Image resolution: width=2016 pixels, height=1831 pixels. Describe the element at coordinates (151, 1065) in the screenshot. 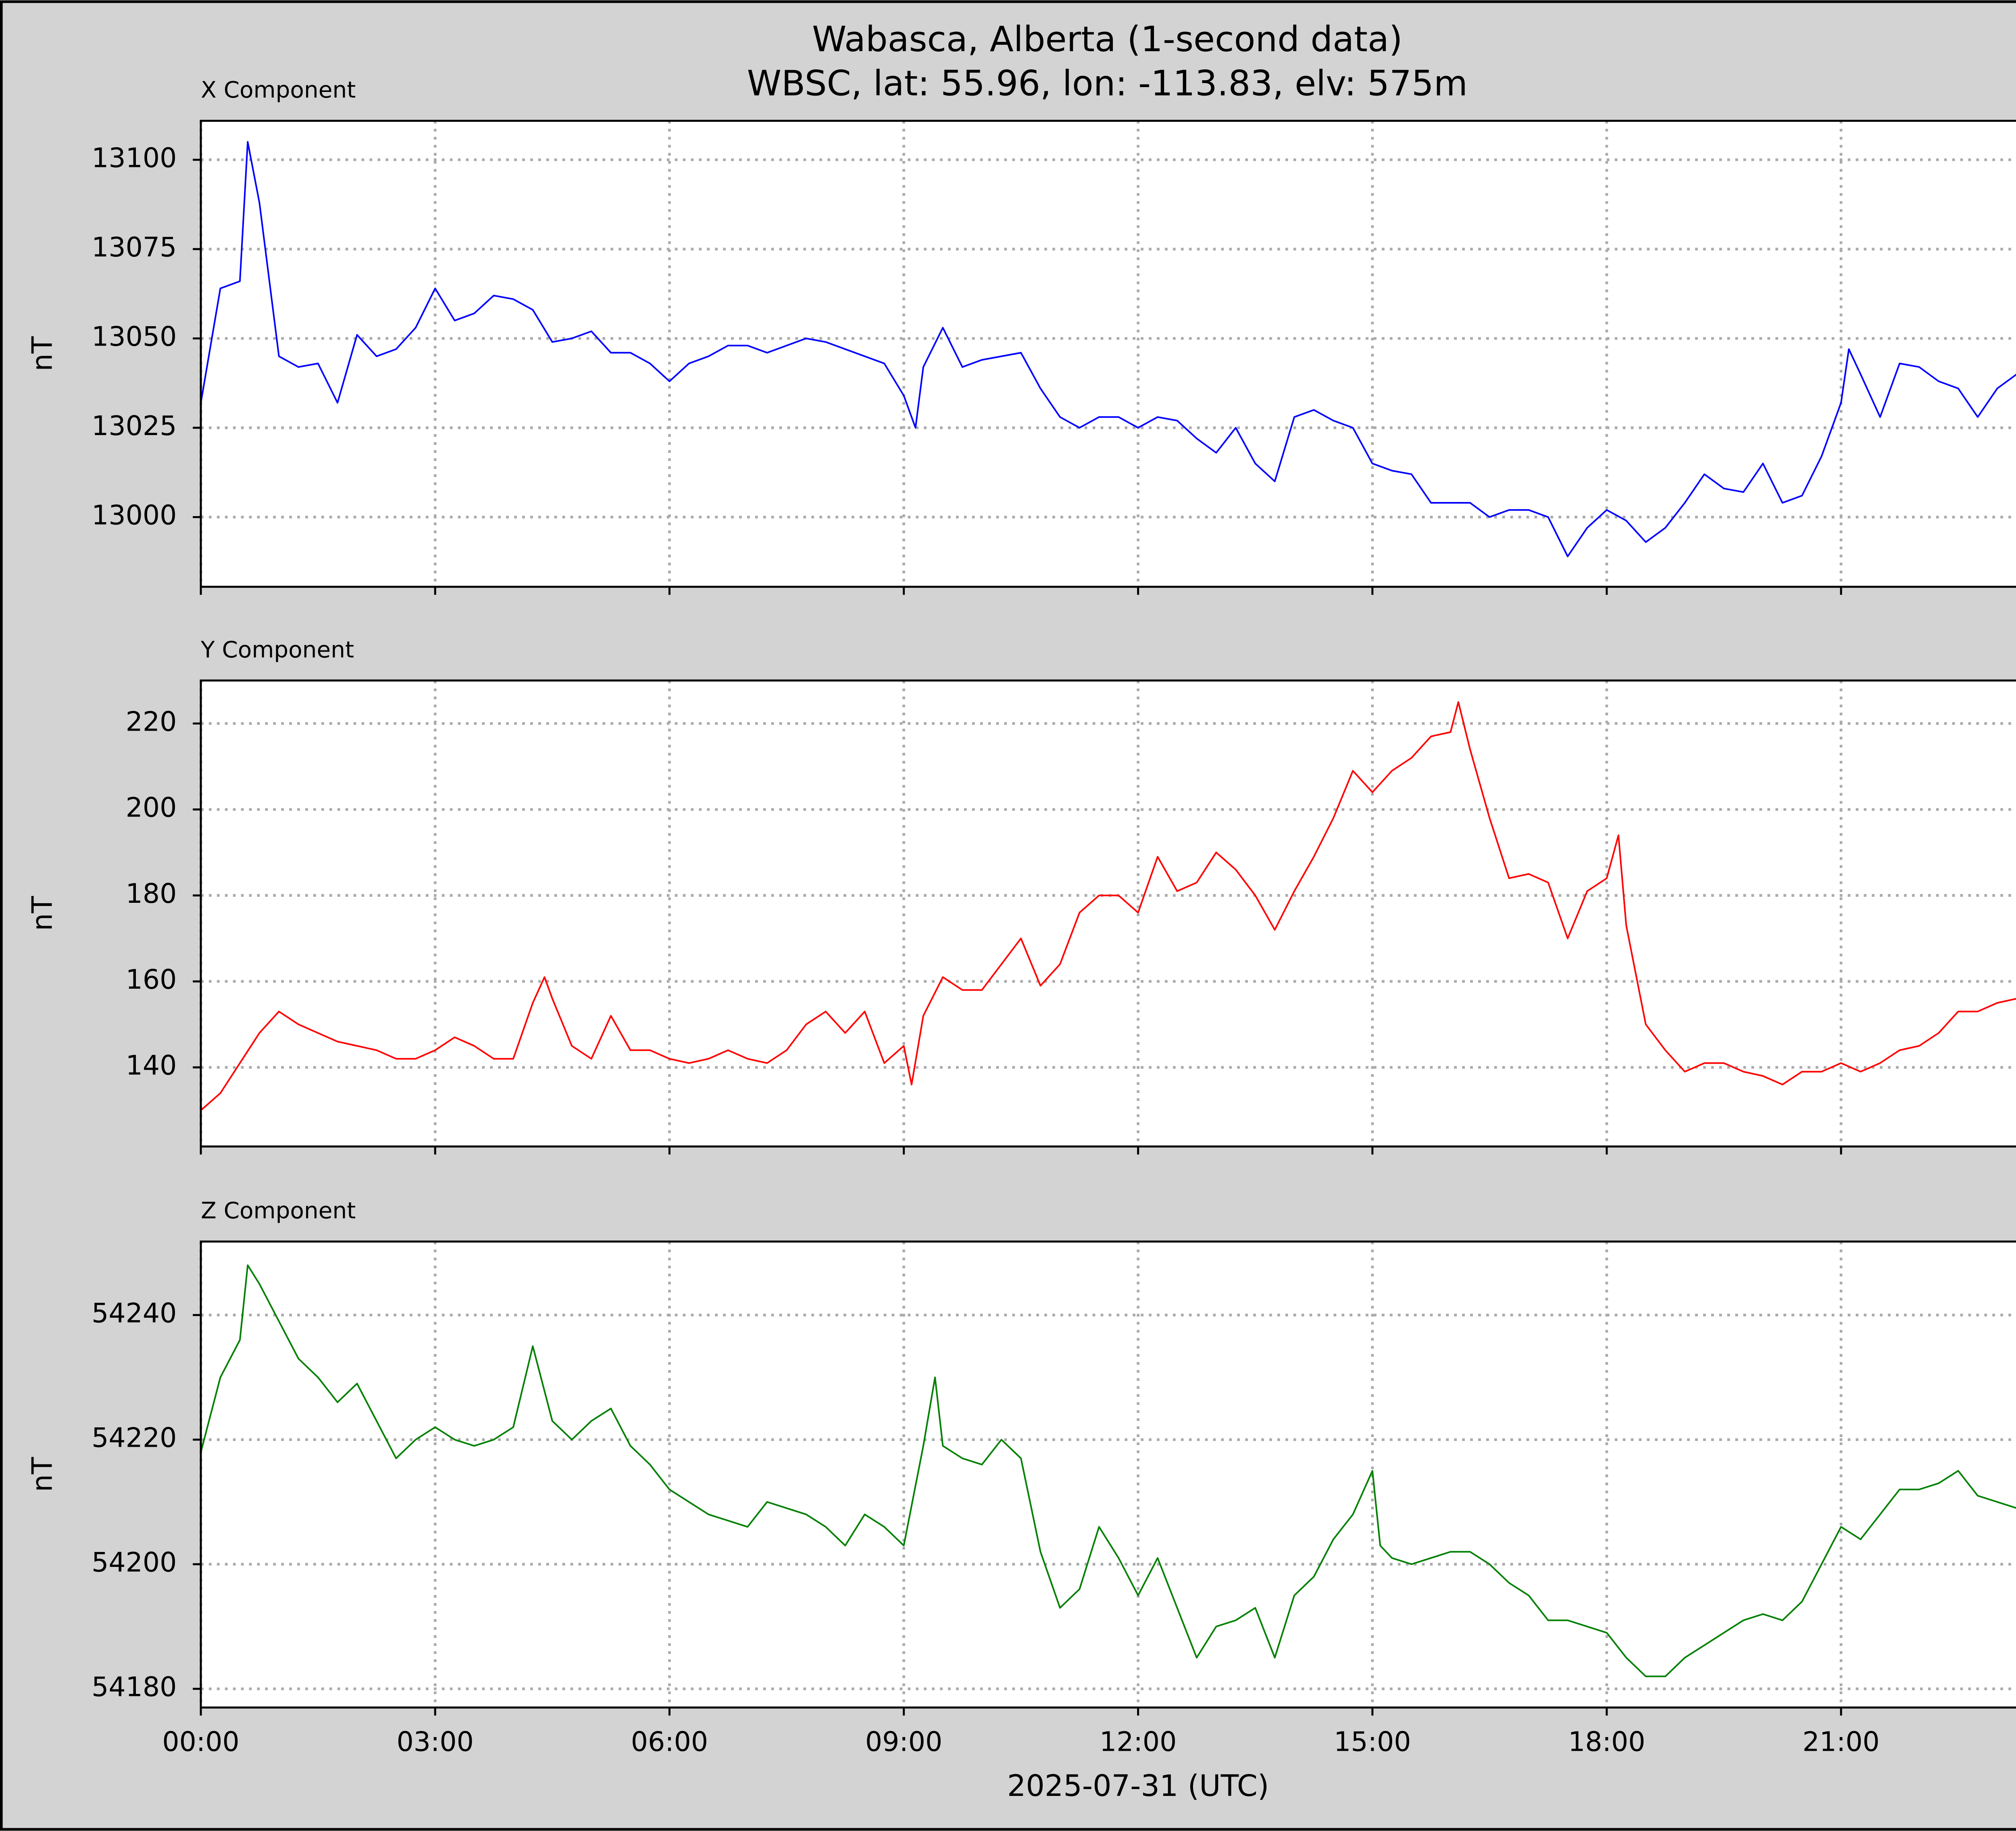

I see `y-tick-label: 140` at that location.